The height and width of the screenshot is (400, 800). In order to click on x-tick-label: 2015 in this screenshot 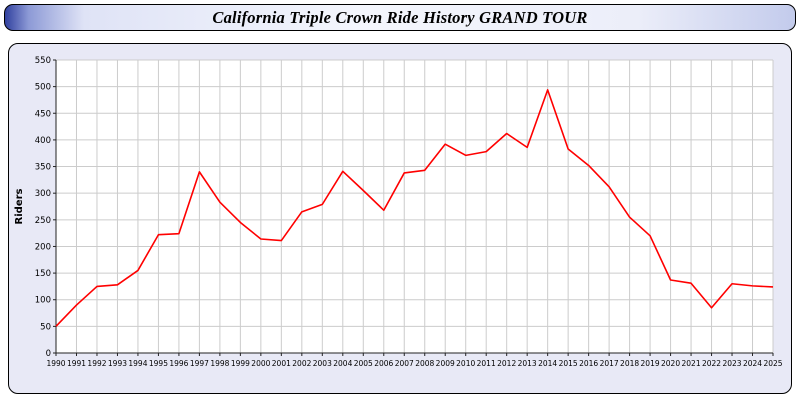, I will do `click(568, 363)`.